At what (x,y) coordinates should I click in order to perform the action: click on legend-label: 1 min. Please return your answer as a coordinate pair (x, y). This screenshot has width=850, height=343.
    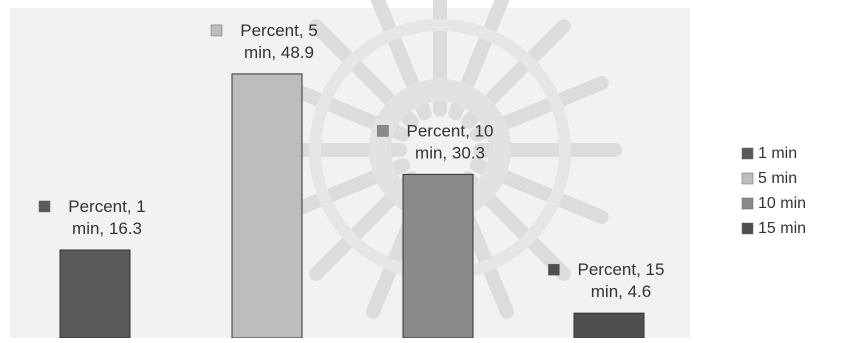
    Looking at the image, I should click on (777, 153).